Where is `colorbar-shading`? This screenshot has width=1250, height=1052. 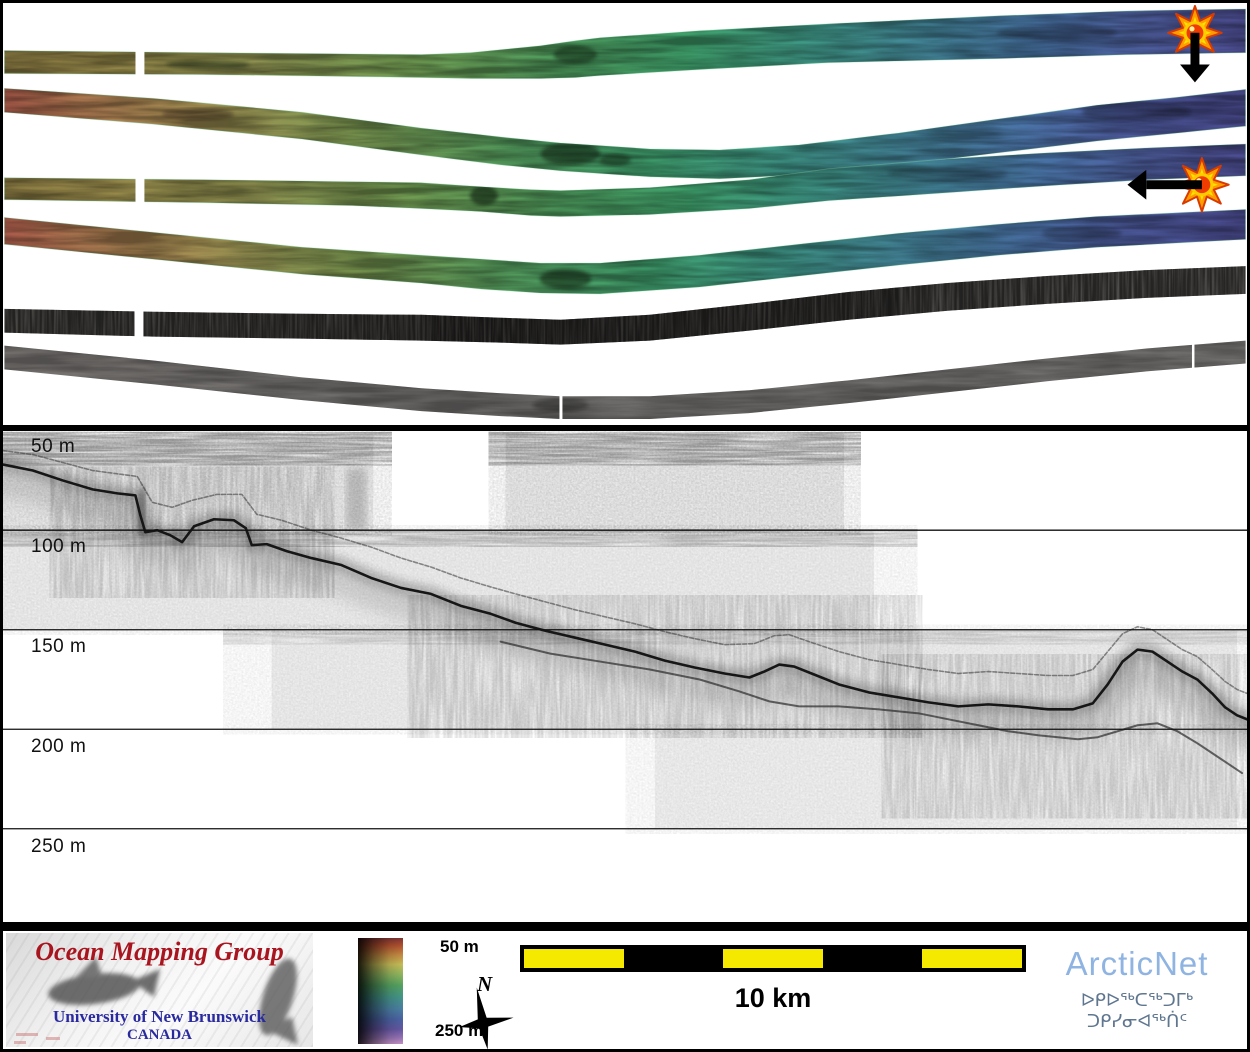 colorbar-shading is located at coordinates (380, 991).